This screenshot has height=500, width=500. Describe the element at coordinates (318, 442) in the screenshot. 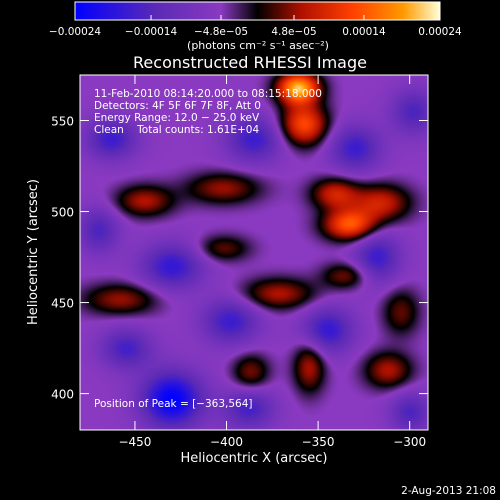

I see `x-tick-label: −350` at that location.